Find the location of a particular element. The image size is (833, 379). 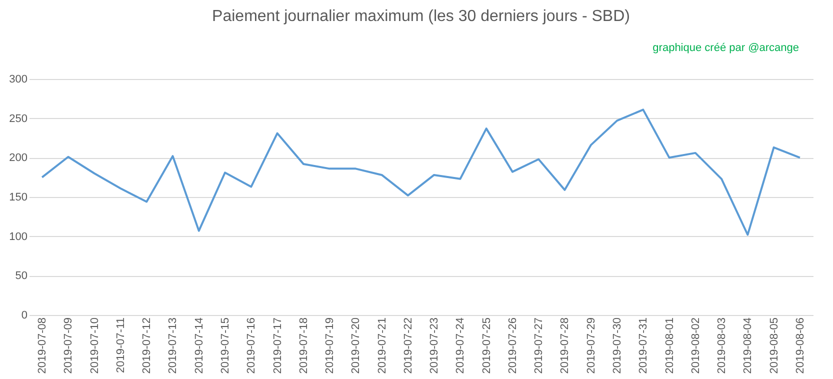

y-tick-label: 300 is located at coordinates (18, 80).